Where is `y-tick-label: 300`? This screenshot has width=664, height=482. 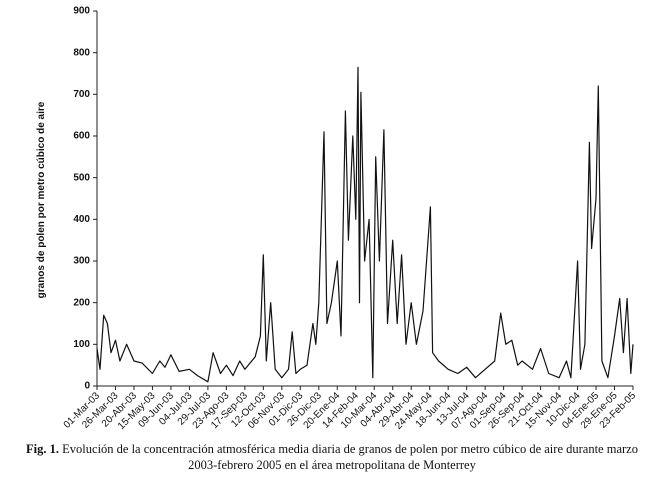
y-tick-label: 300 is located at coordinates (81, 261).